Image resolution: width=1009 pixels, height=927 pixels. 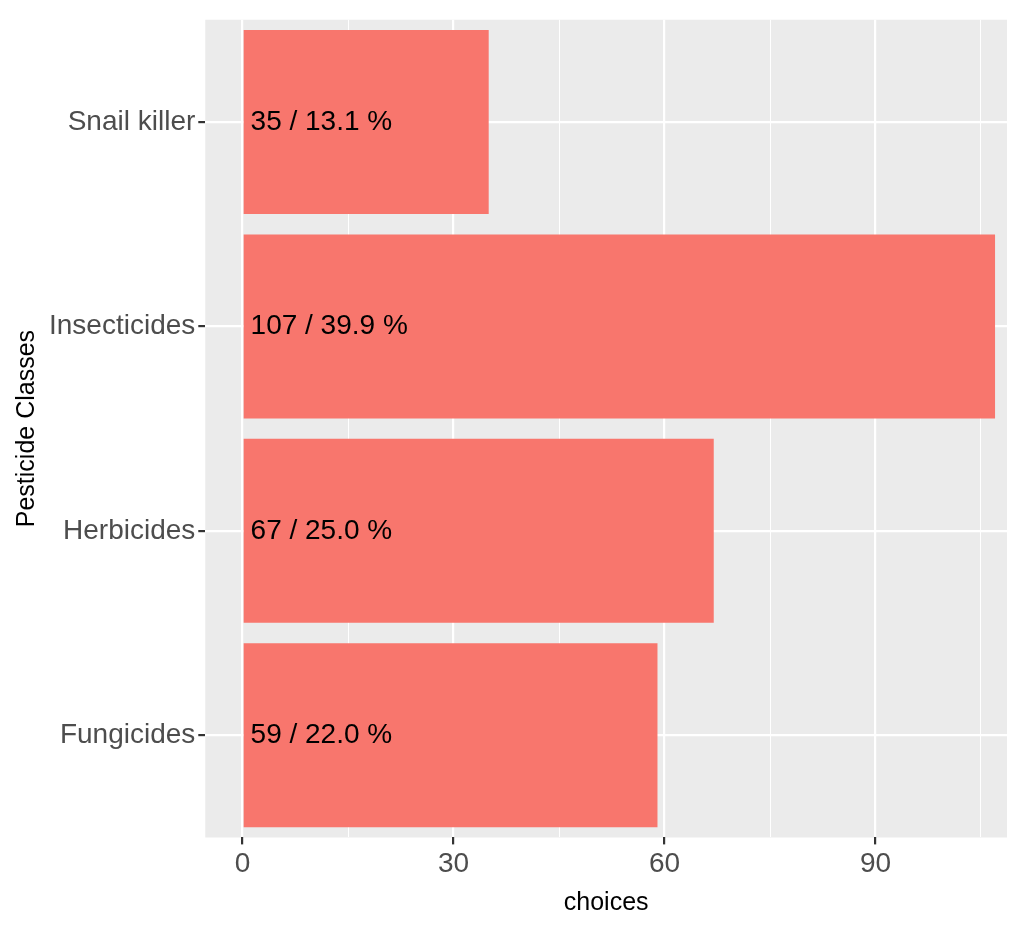 I want to click on x-tick-label: 30, so click(x=453, y=862).